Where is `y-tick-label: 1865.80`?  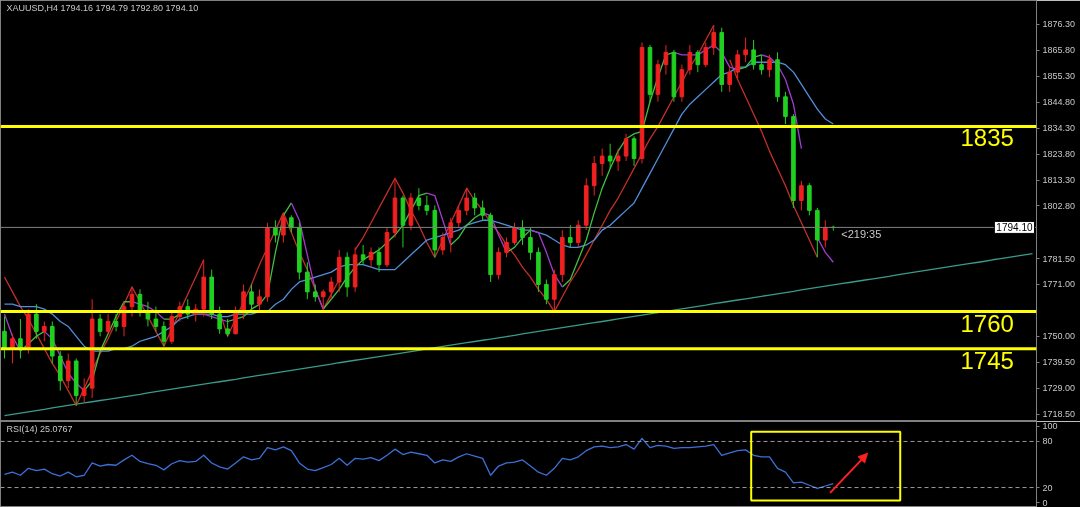
y-tick-label: 1865.80 is located at coordinates (1059, 50).